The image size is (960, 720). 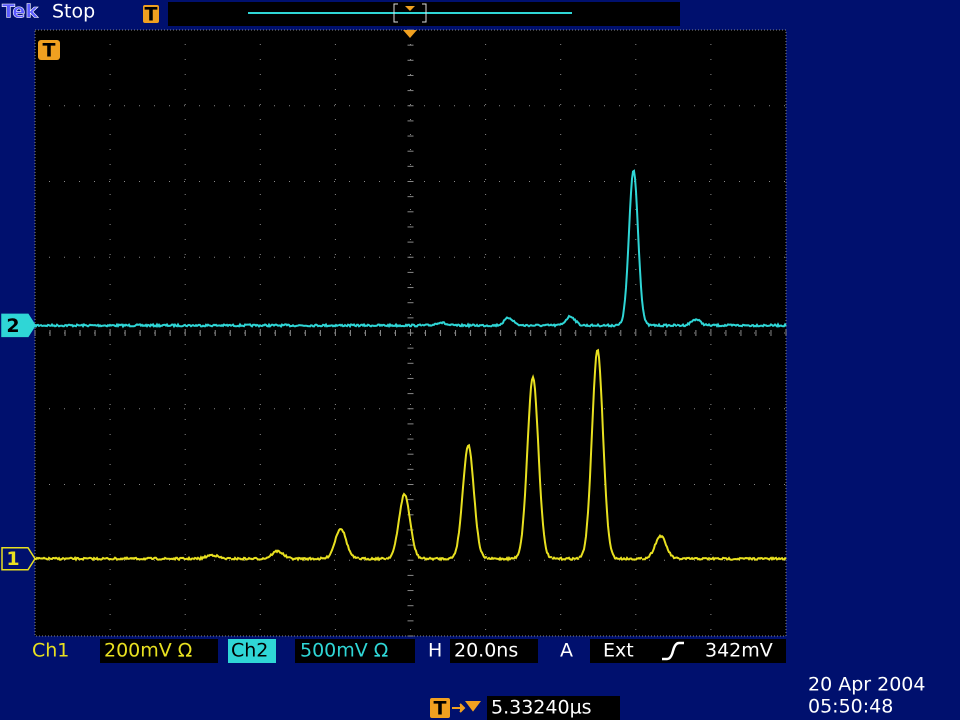 I want to click on status: Stop, so click(x=73, y=12).